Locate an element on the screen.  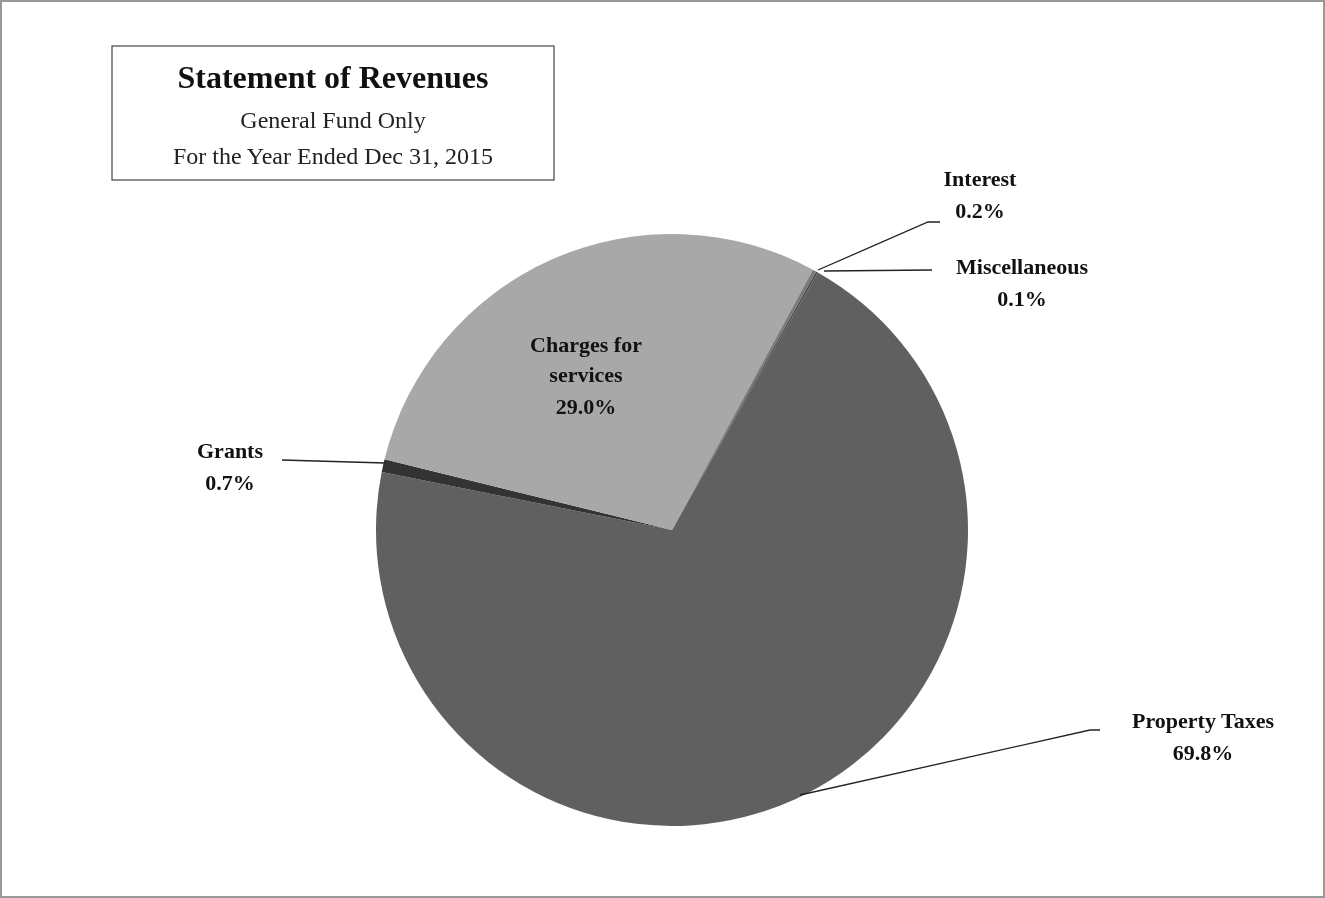
data-label: 0.7% is located at coordinates (230, 482).